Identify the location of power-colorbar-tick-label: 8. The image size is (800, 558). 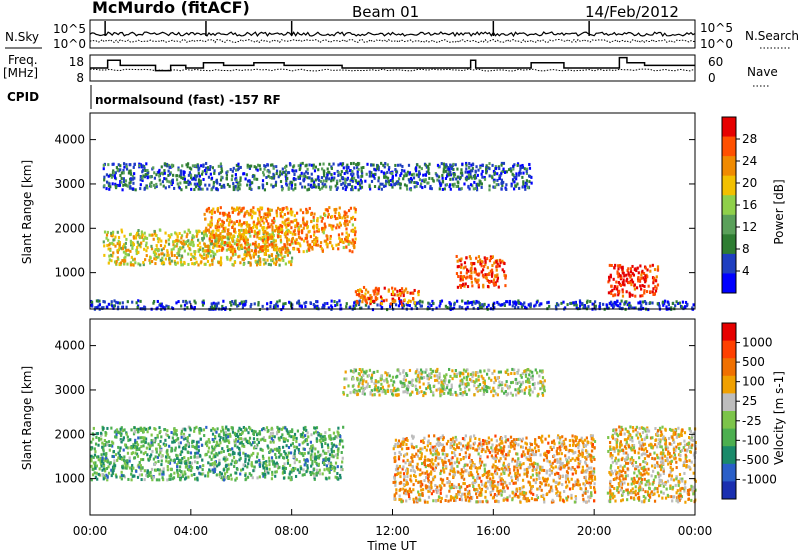
(746, 249).